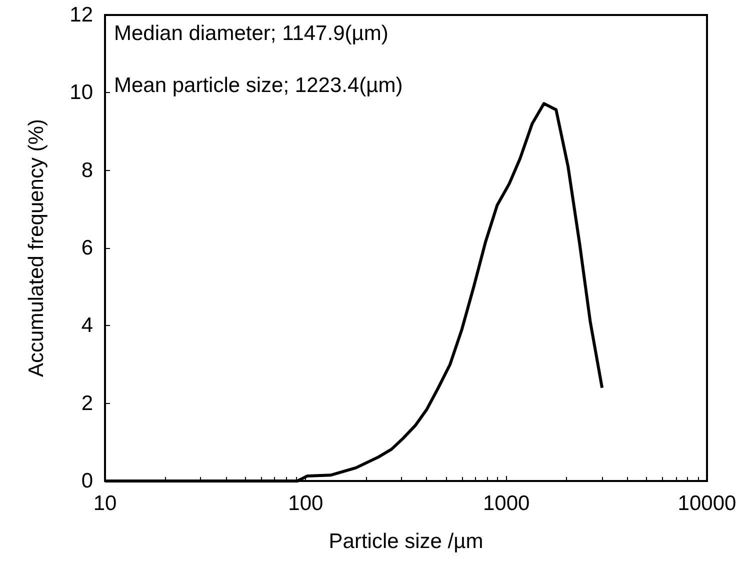 This screenshot has height=579, width=753. Describe the element at coordinates (251, 33) in the screenshot. I see `annotation: Median diameter; 1147.9(µm)` at that location.